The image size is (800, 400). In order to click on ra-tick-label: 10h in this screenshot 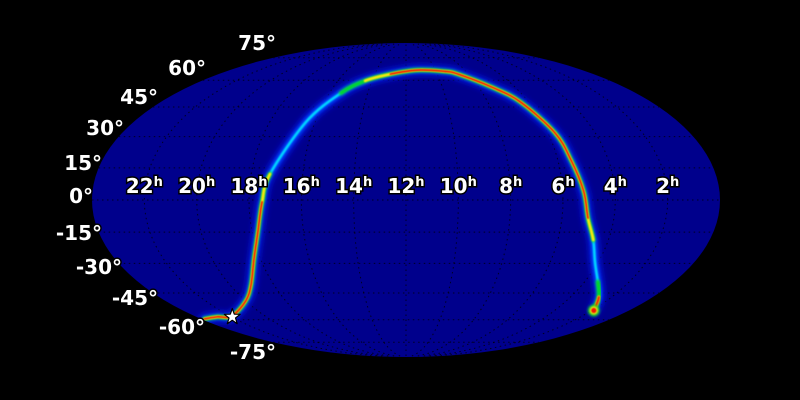, I will do `click(458, 186)`.